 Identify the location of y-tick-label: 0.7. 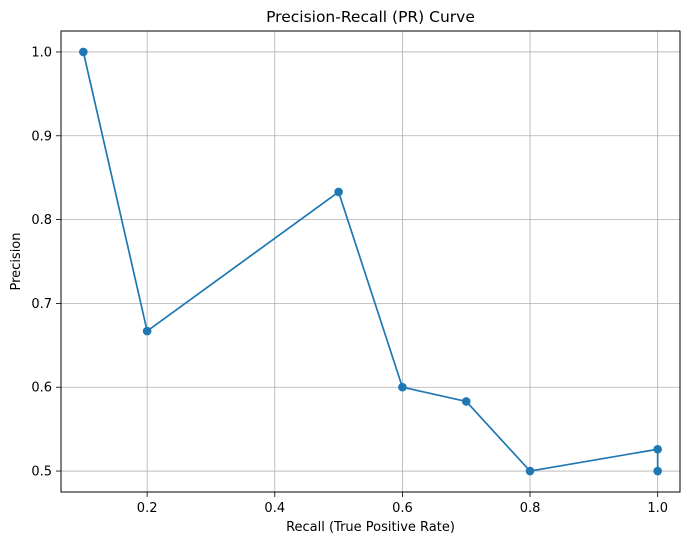
(41, 304).